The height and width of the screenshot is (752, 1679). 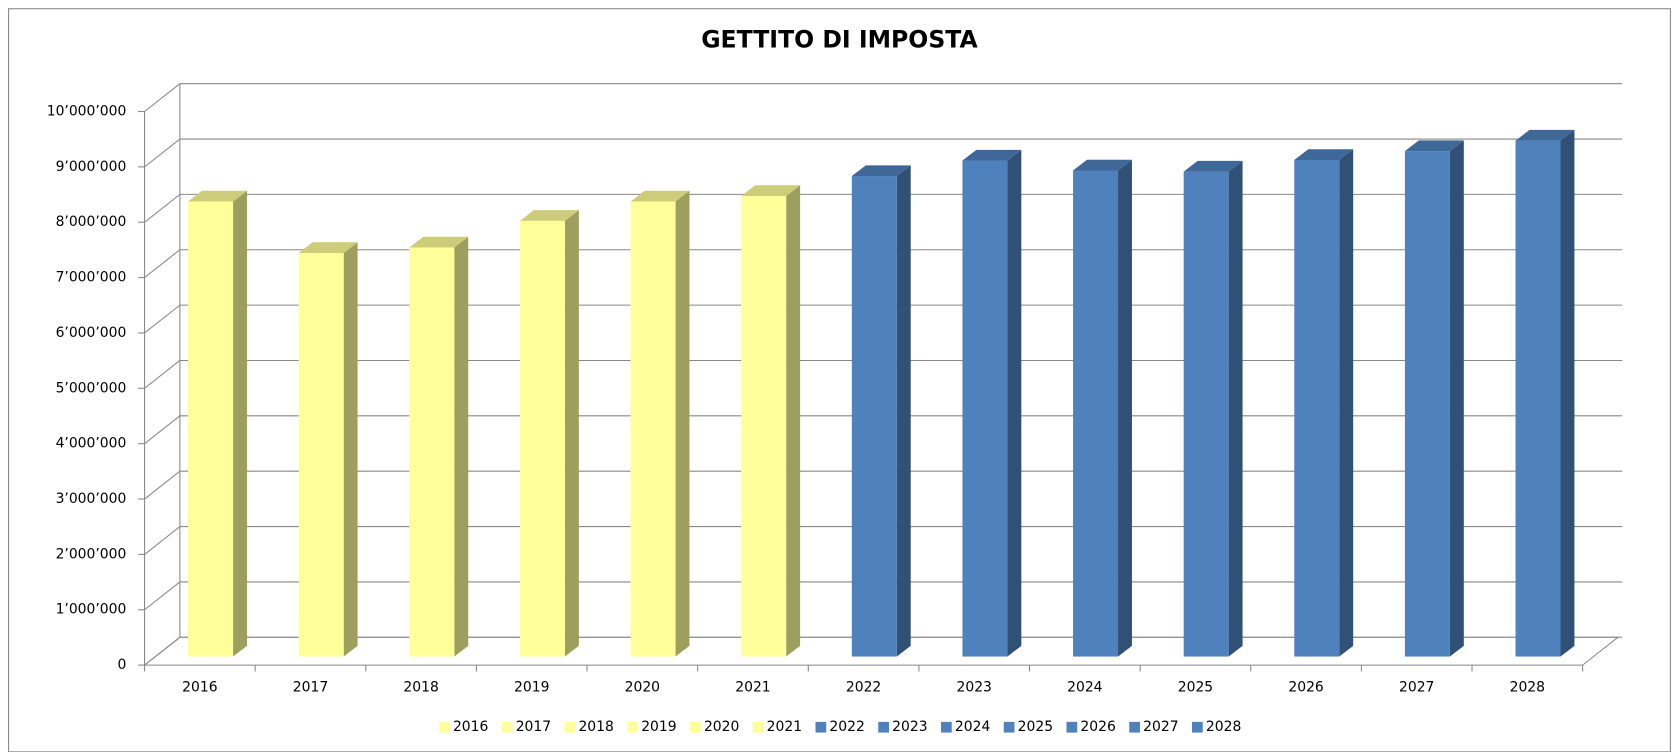 What do you see at coordinates (642, 688) in the screenshot?
I see `x-tick-label: 2020` at bounding box center [642, 688].